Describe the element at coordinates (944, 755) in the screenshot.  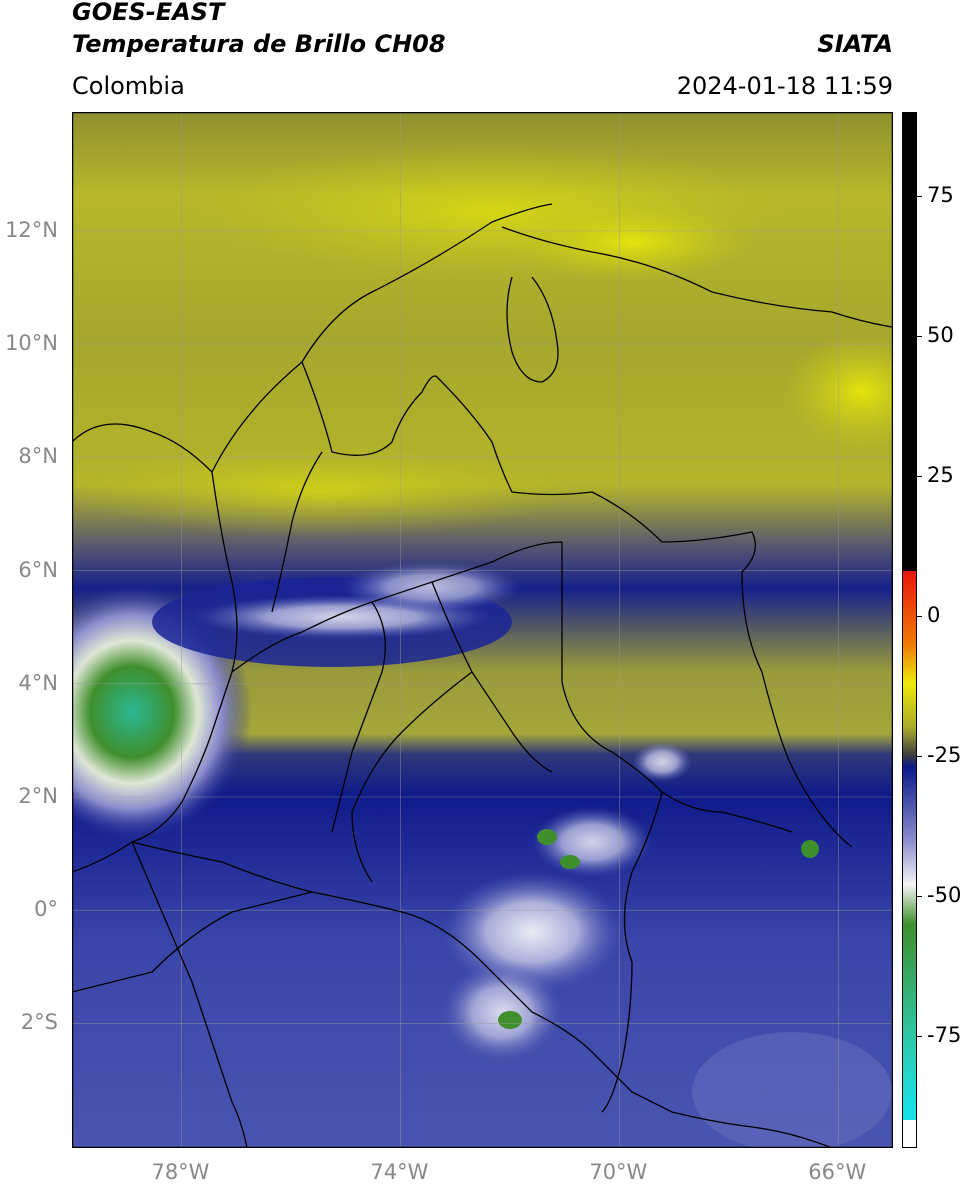
I see `colorbar-tick-label: -25` at that location.